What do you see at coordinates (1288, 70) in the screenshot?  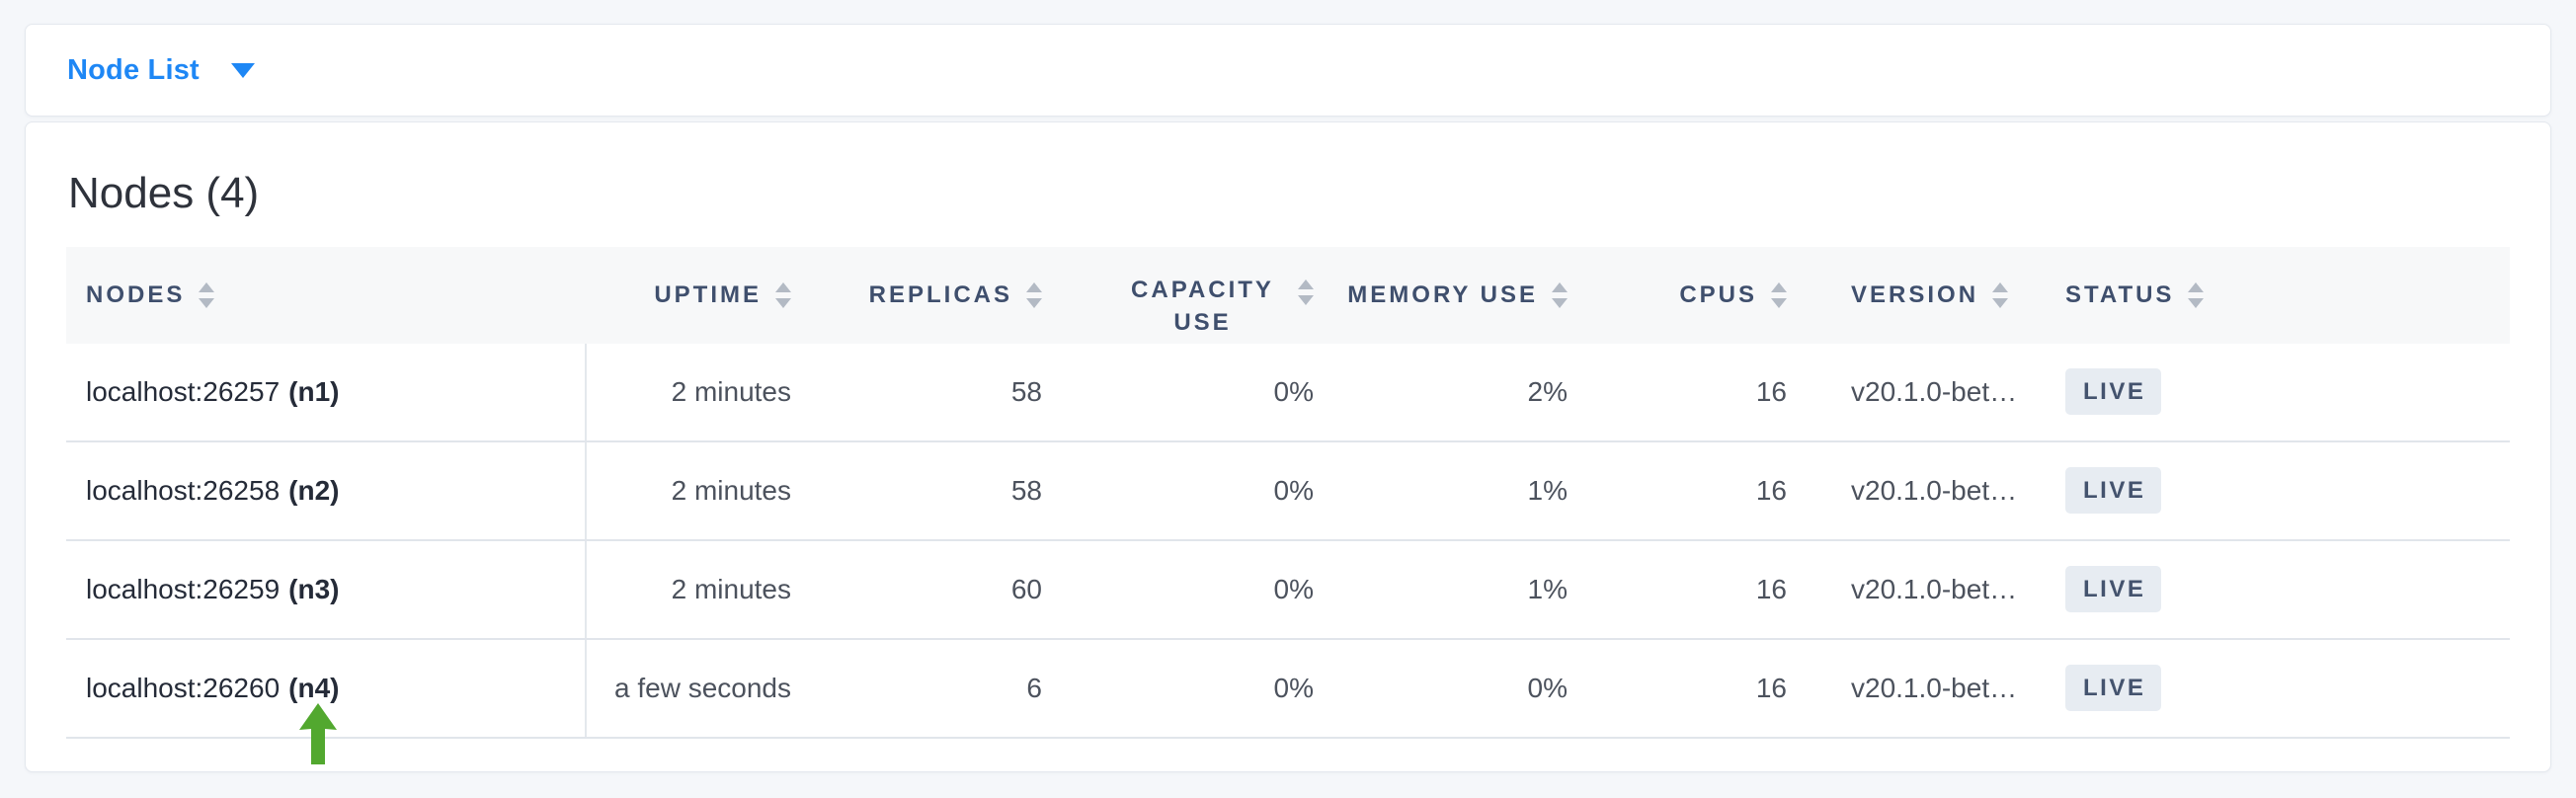 I see `view-selector-bar: Node List` at bounding box center [1288, 70].